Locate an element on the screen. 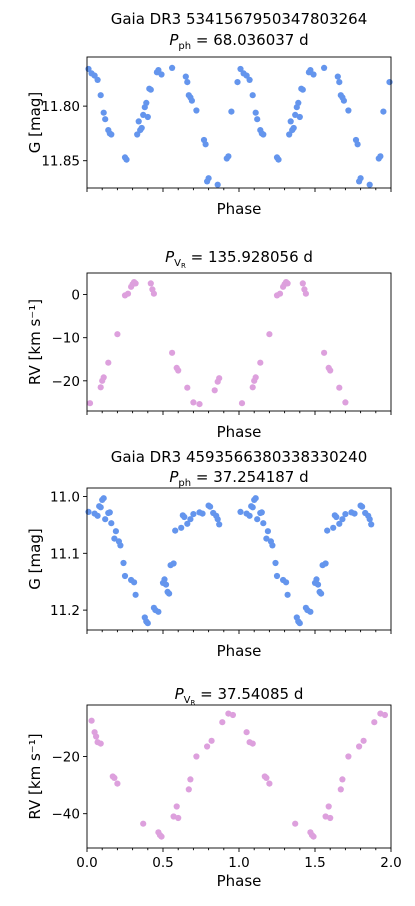 This screenshot has height=906, width=415. period-value: = 37.54085 d is located at coordinates (249, 694).